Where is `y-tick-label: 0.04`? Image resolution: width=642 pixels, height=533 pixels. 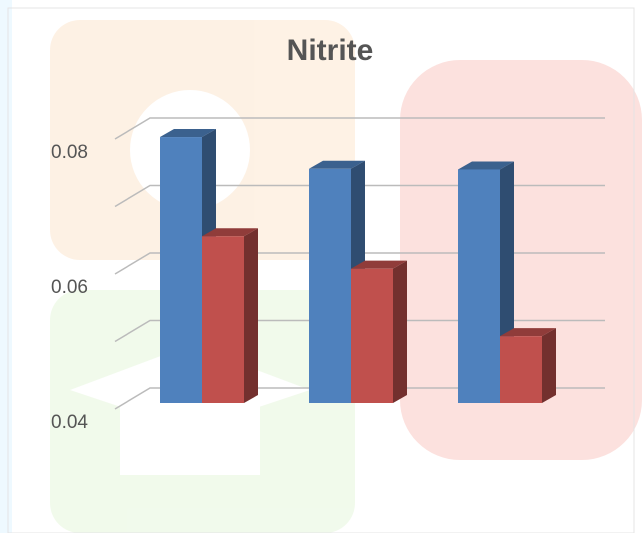
y-tick-label: 0.04 is located at coordinates (69, 422).